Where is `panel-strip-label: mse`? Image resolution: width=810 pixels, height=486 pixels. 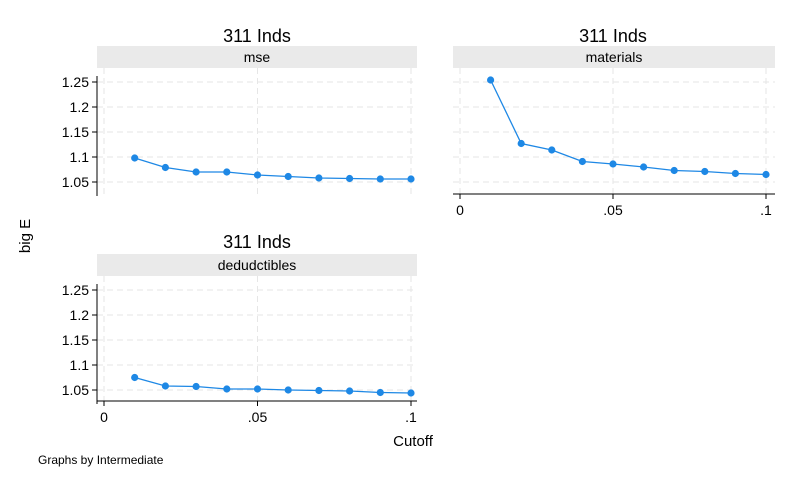 panel-strip-label: mse is located at coordinates (257, 57).